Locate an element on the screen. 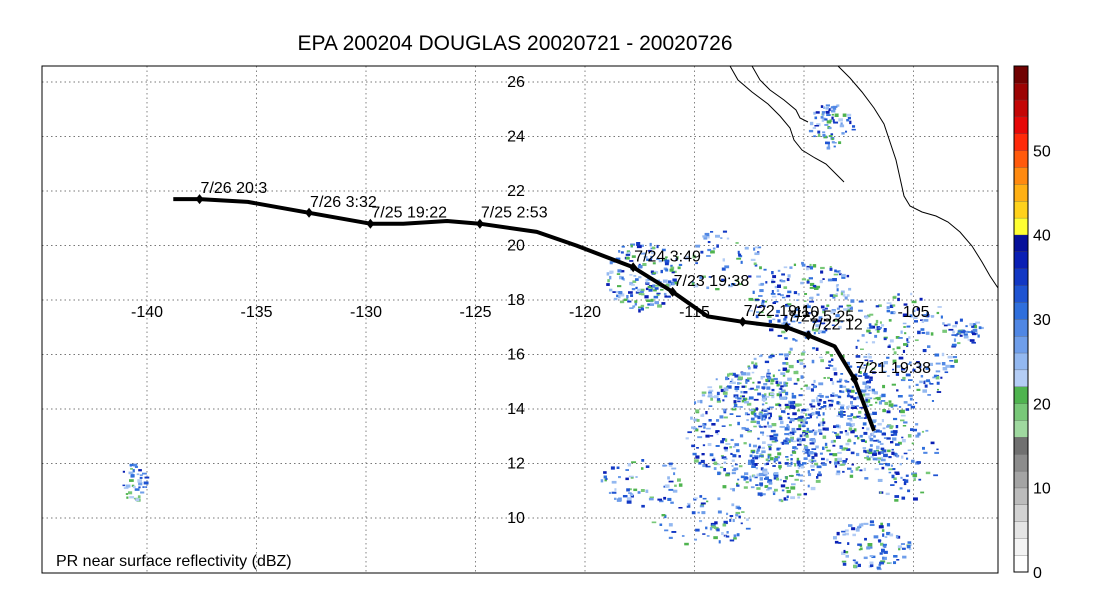  longitude-tick-label: -125 is located at coordinates (475, 312).